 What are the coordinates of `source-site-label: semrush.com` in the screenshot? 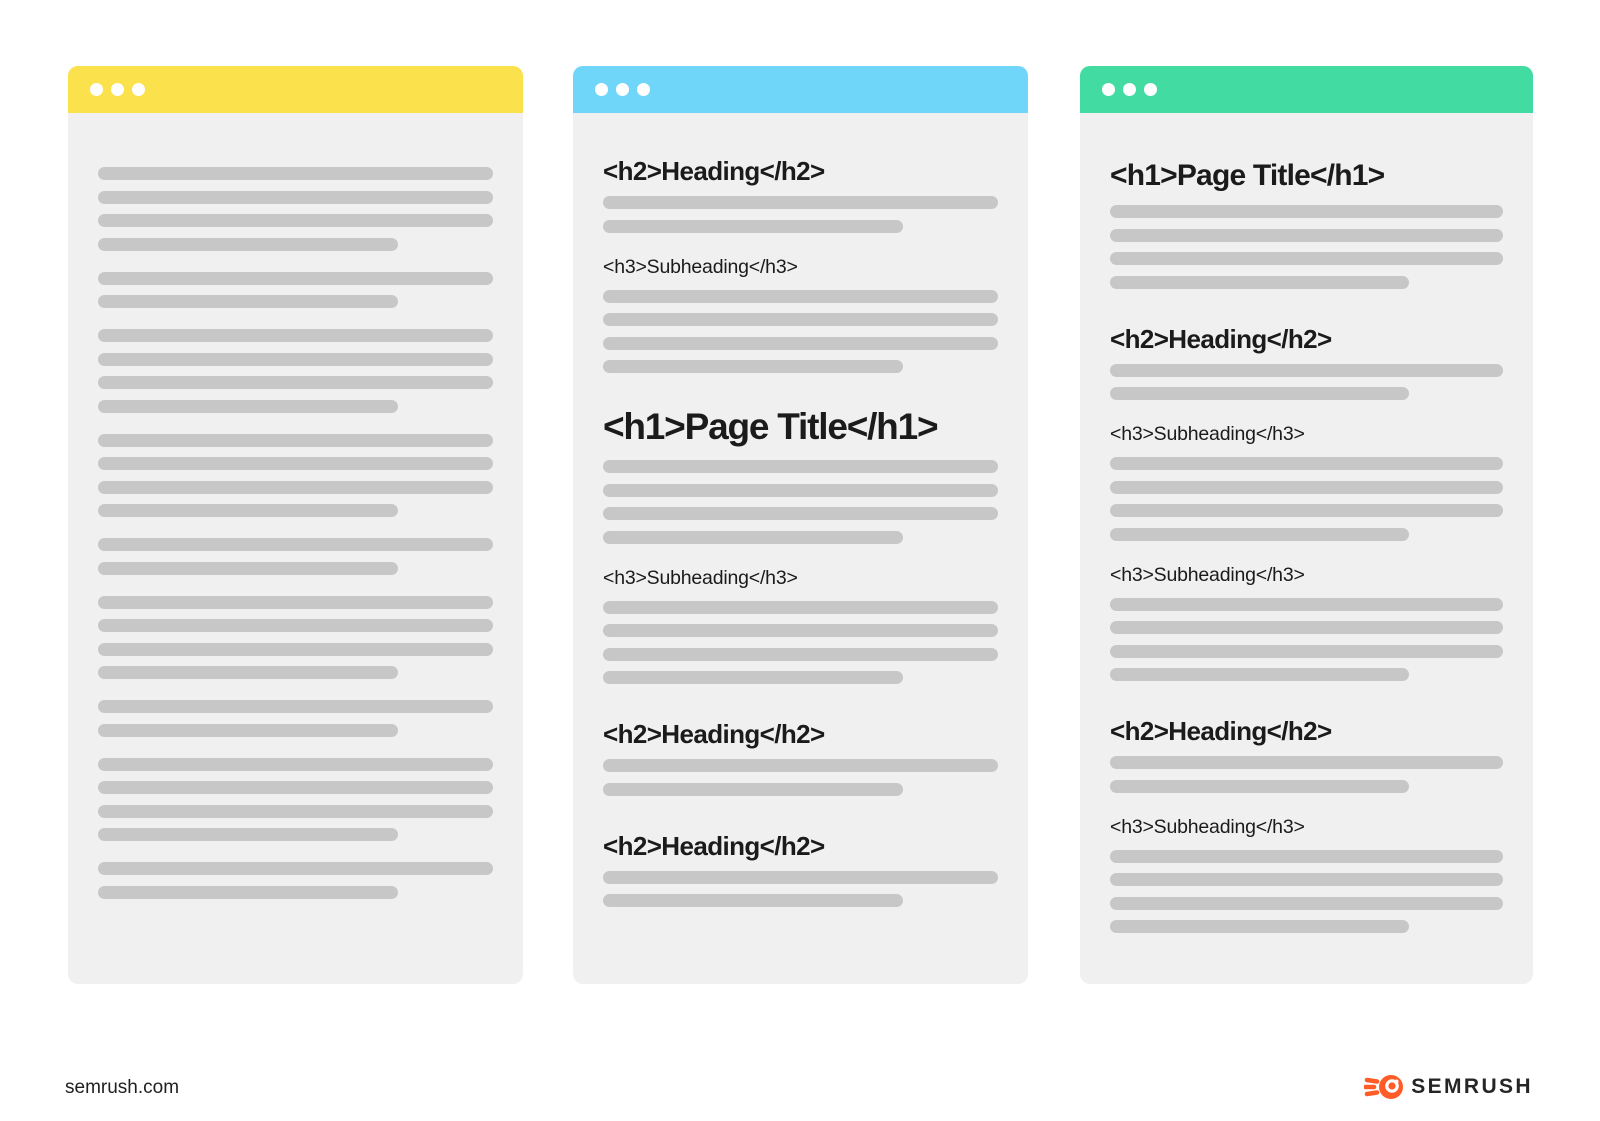 It's located at (122, 1087).